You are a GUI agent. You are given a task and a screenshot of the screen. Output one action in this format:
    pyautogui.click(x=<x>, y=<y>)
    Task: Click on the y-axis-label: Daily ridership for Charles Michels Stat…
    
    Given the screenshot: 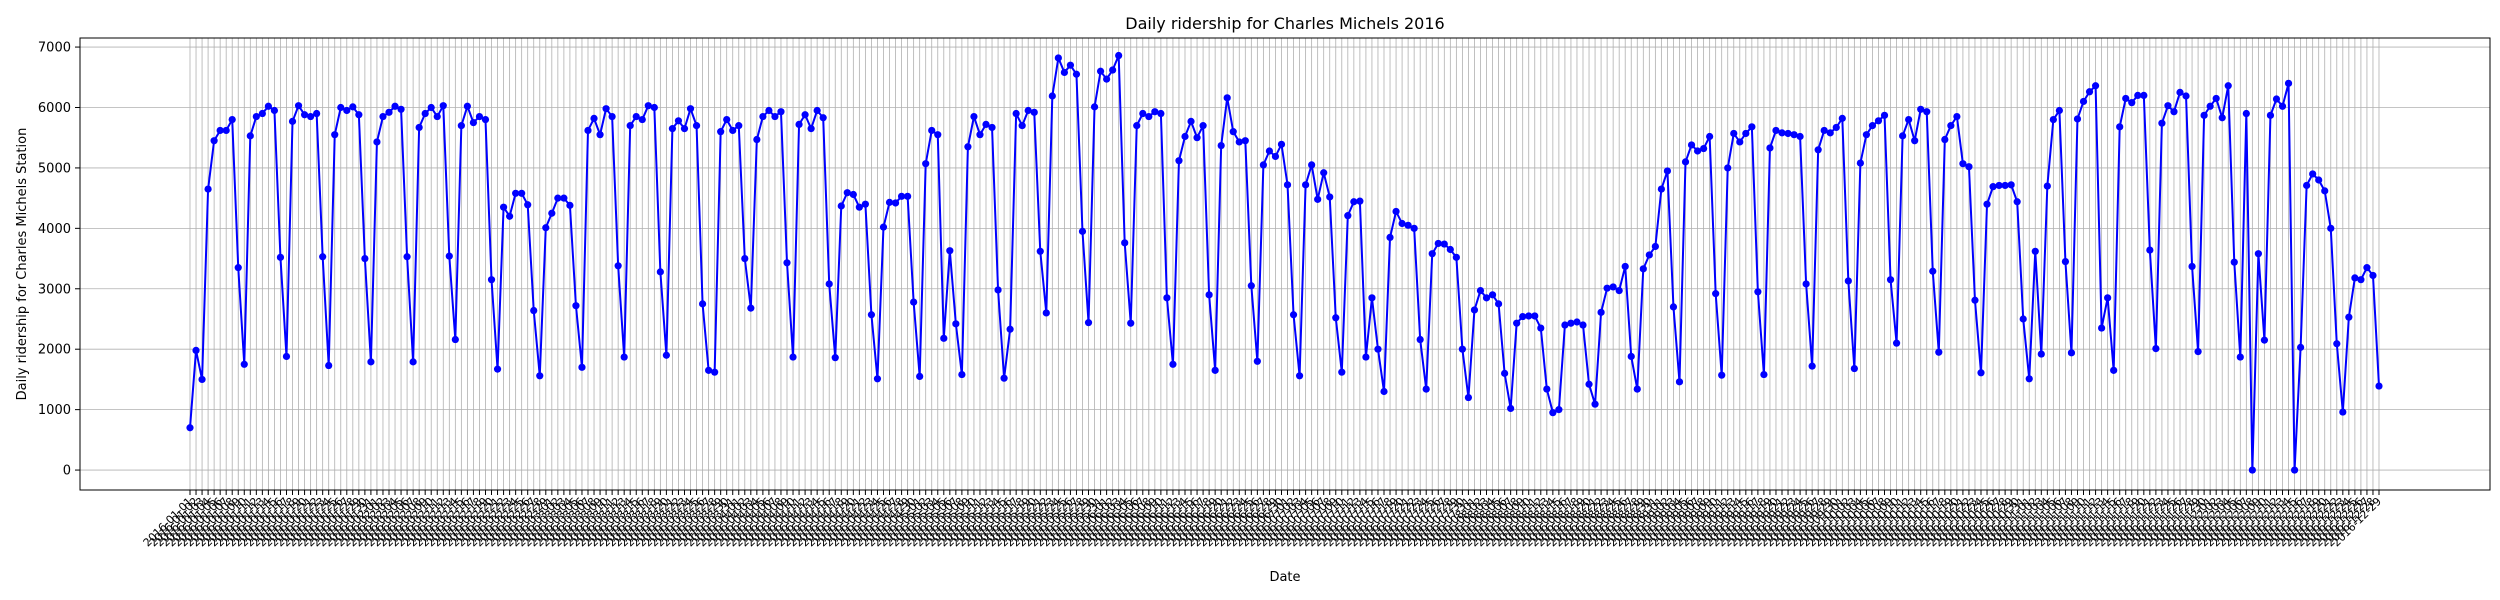 What is the action you would take?
    pyautogui.click(x=22, y=264)
    